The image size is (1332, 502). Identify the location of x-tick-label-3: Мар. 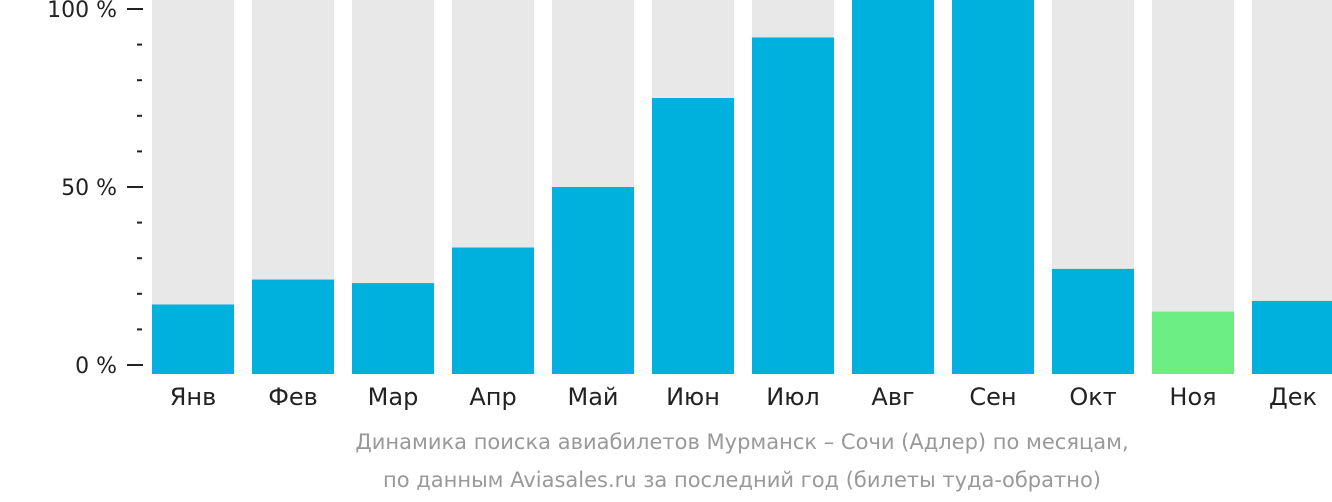
(393, 397).